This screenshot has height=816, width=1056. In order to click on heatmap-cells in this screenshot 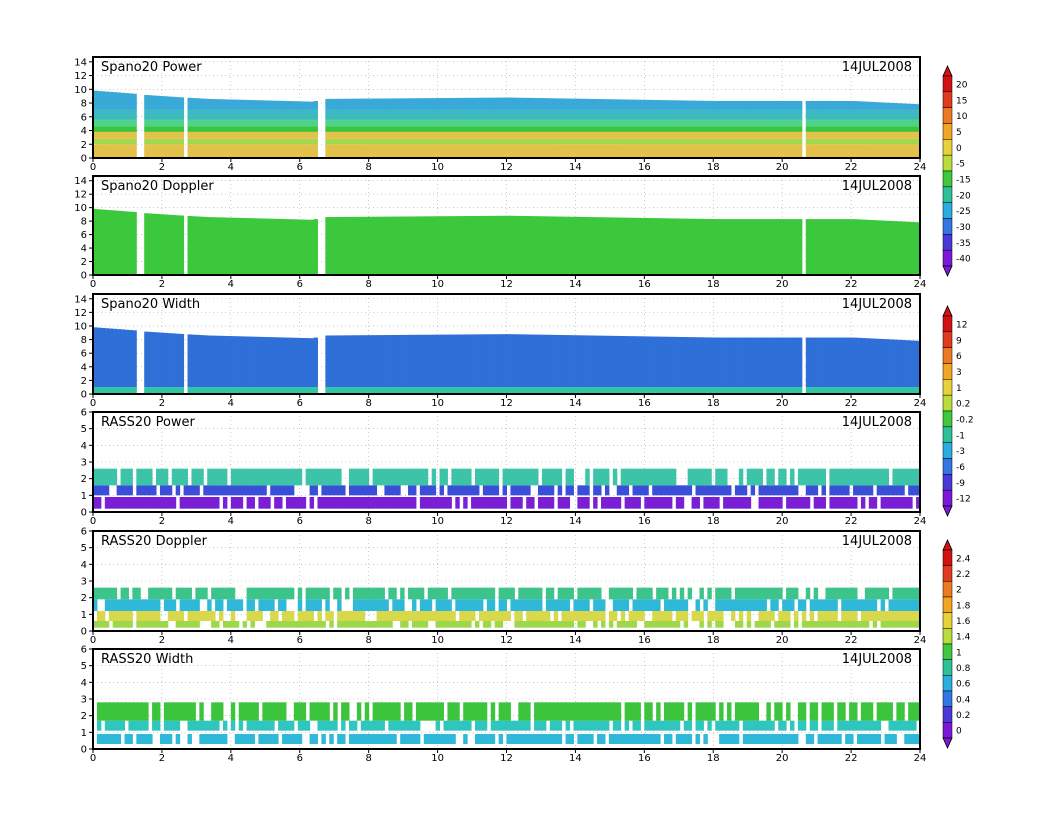, I will do `click(507, 360)`.